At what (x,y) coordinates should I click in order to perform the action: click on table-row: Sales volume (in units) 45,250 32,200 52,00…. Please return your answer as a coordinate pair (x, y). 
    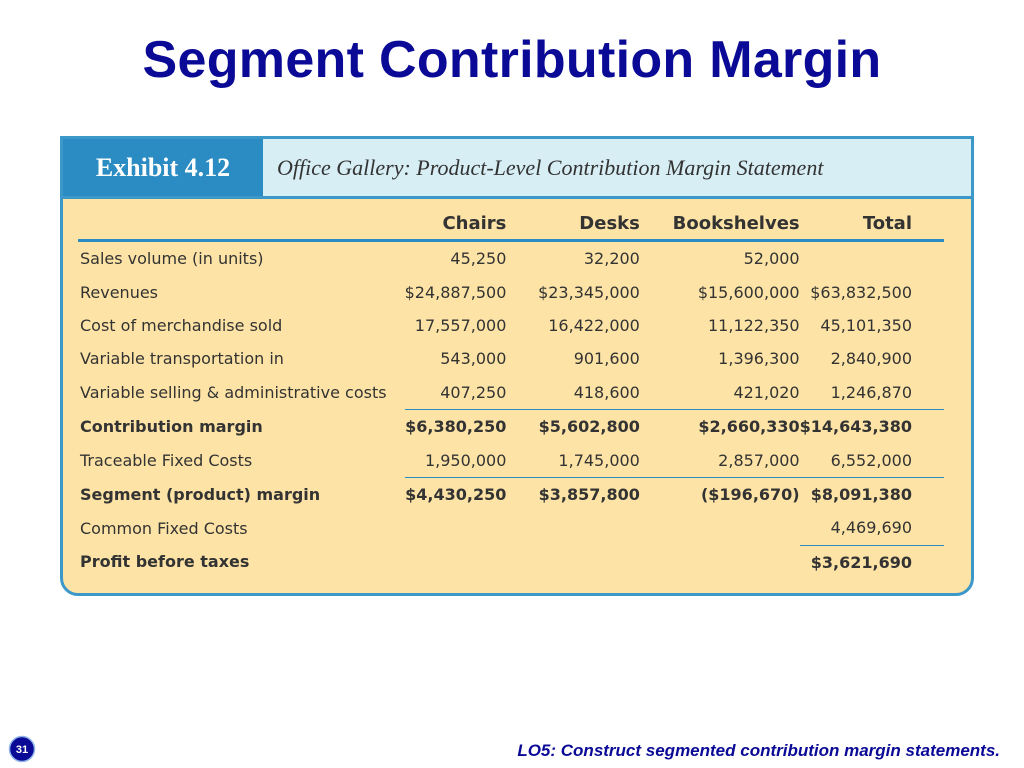
    Looking at the image, I should click on (511, 258).